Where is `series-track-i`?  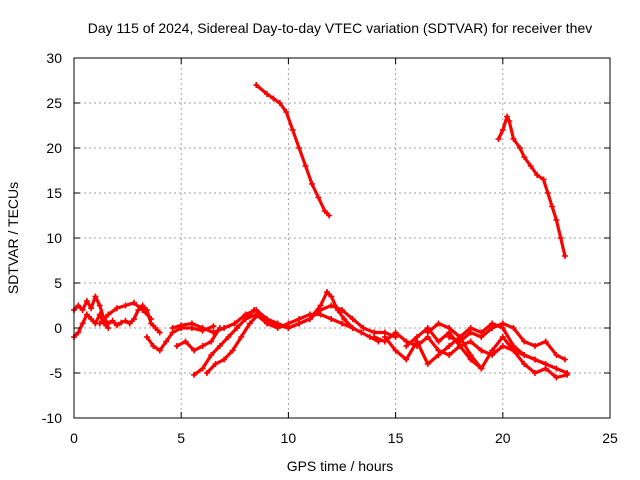
series-track-i is located at coordinates (318, 317).